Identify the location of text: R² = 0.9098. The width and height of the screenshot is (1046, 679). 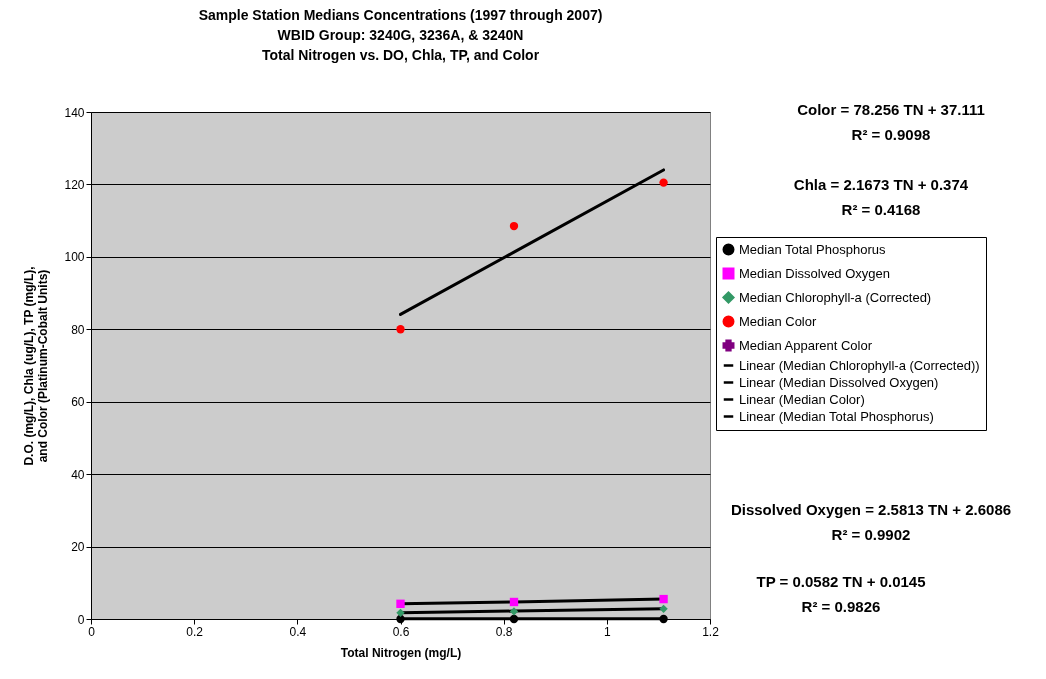
(891, 134).